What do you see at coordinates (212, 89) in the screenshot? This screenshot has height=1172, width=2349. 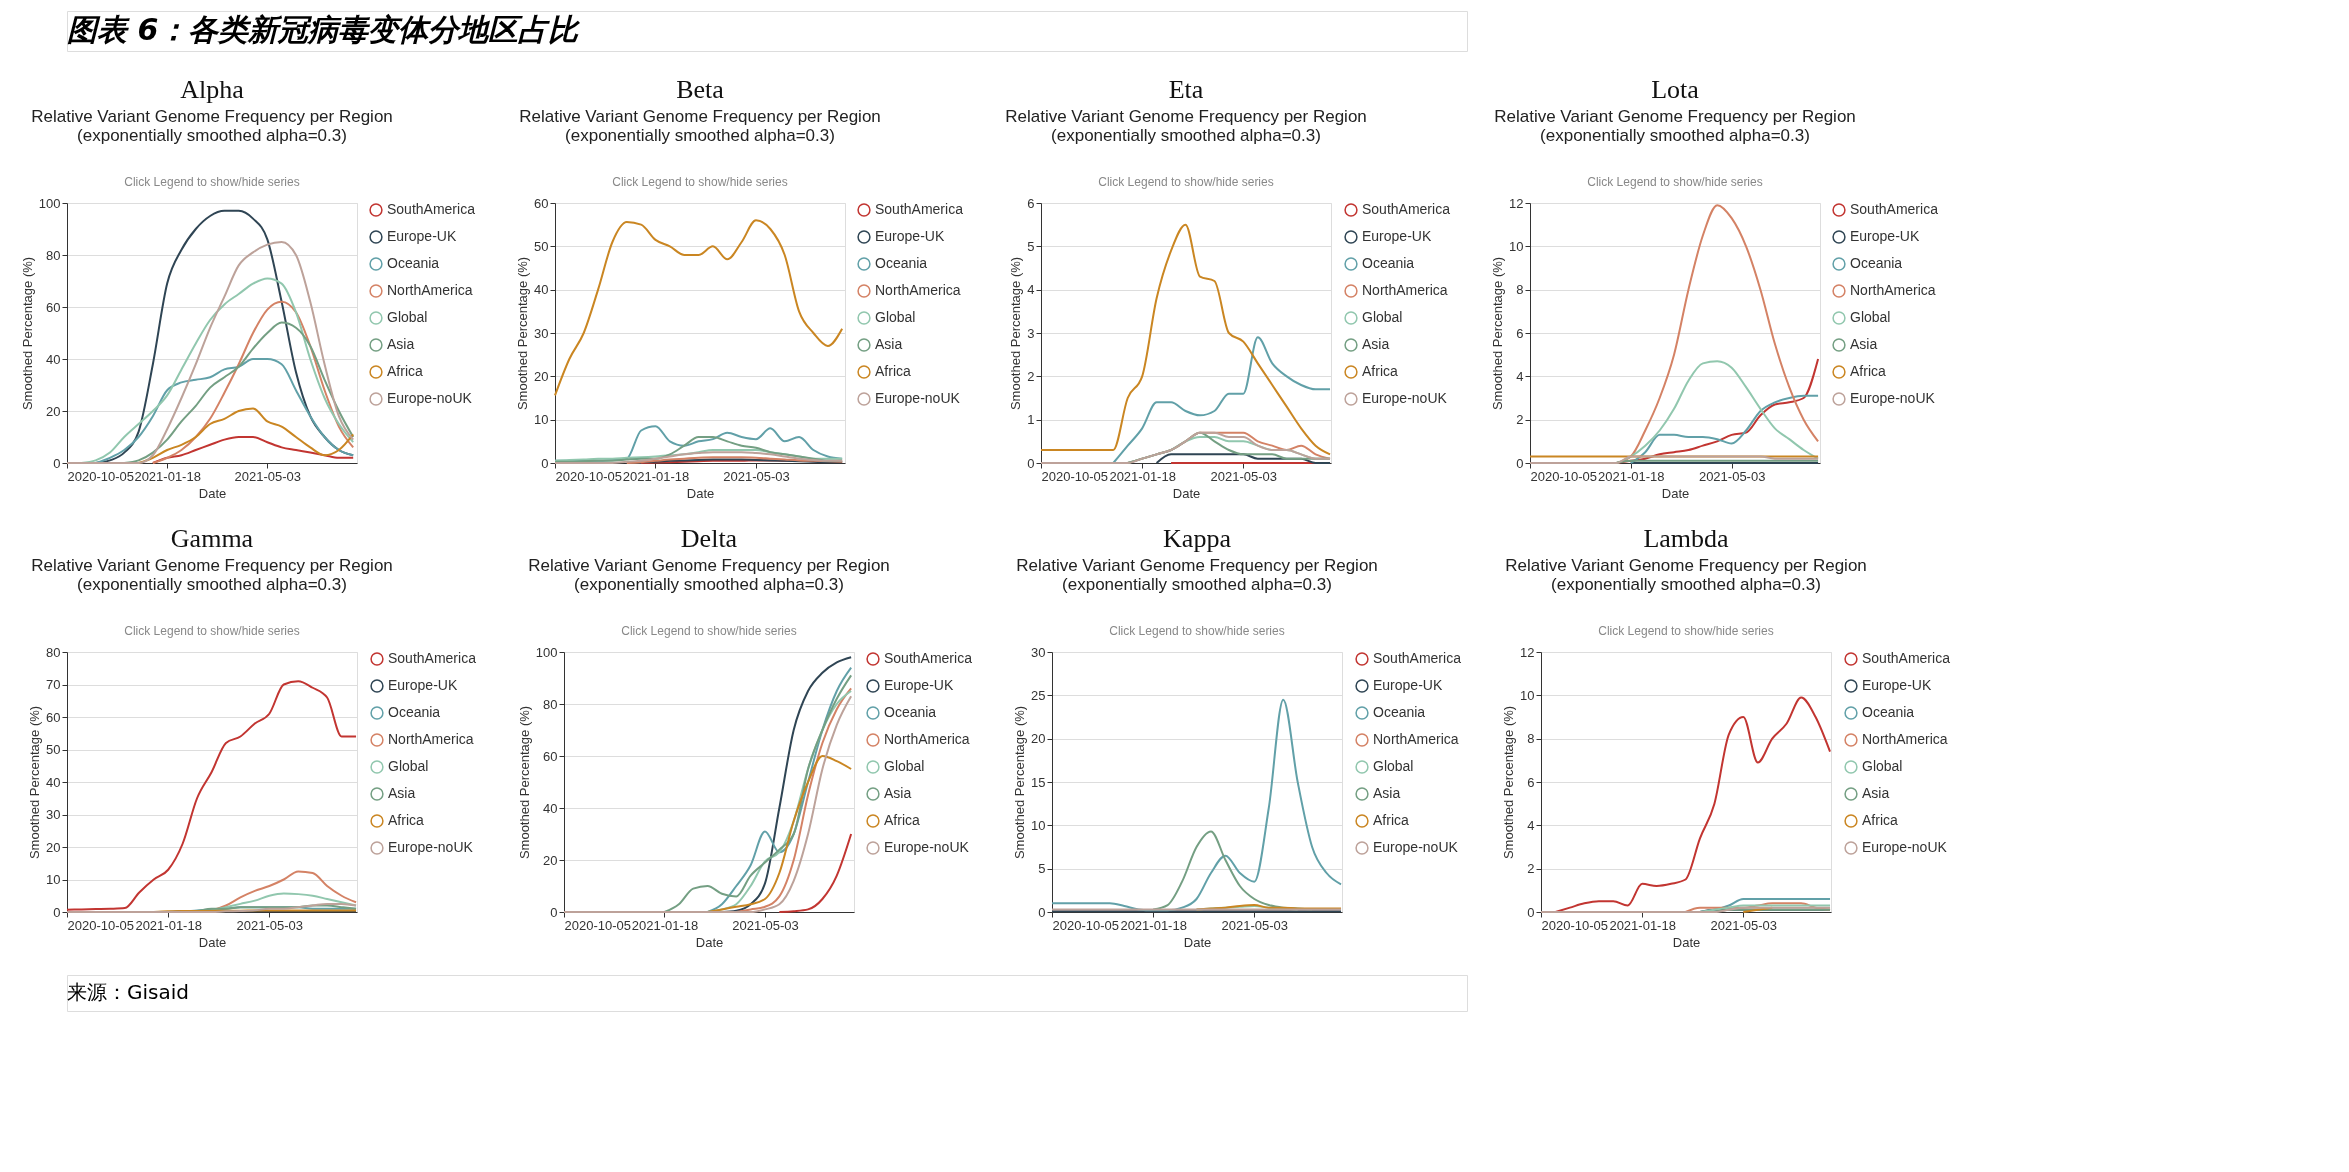 I see `chart-title: Alpha` at bounding box center [212, 89].